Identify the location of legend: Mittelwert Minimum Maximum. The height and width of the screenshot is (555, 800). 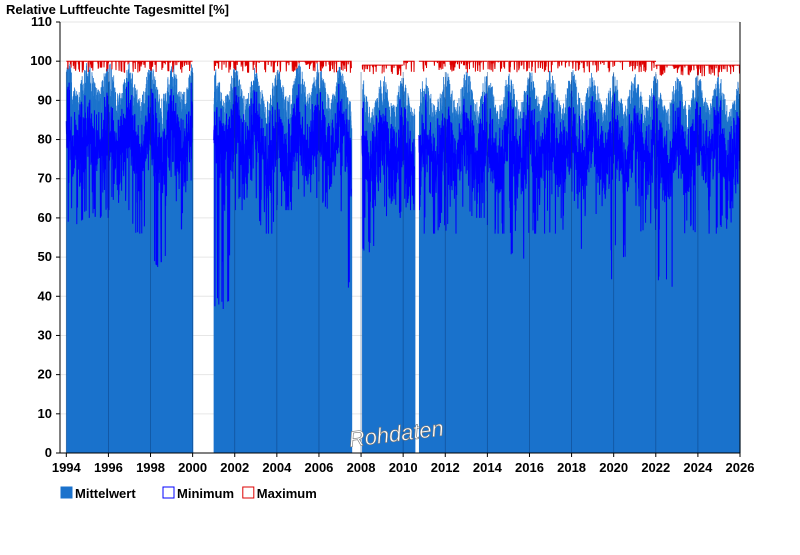
(188, 493).